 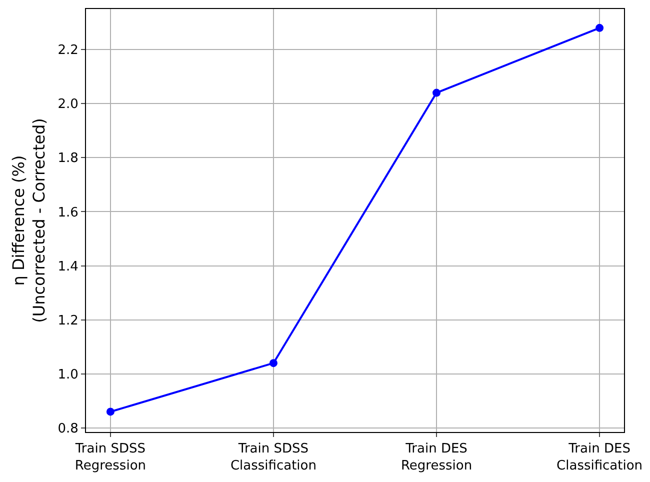 I want to click on y-tick-label: 1.0, so click(x=68, y=374).